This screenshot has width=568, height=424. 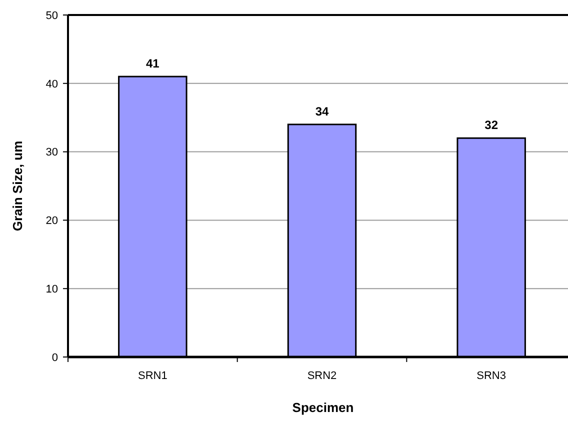 What do you see at coordinates (55, 358) in the screenshot?
I see `y-tick-label: 0` at bounding box center [55, 358].